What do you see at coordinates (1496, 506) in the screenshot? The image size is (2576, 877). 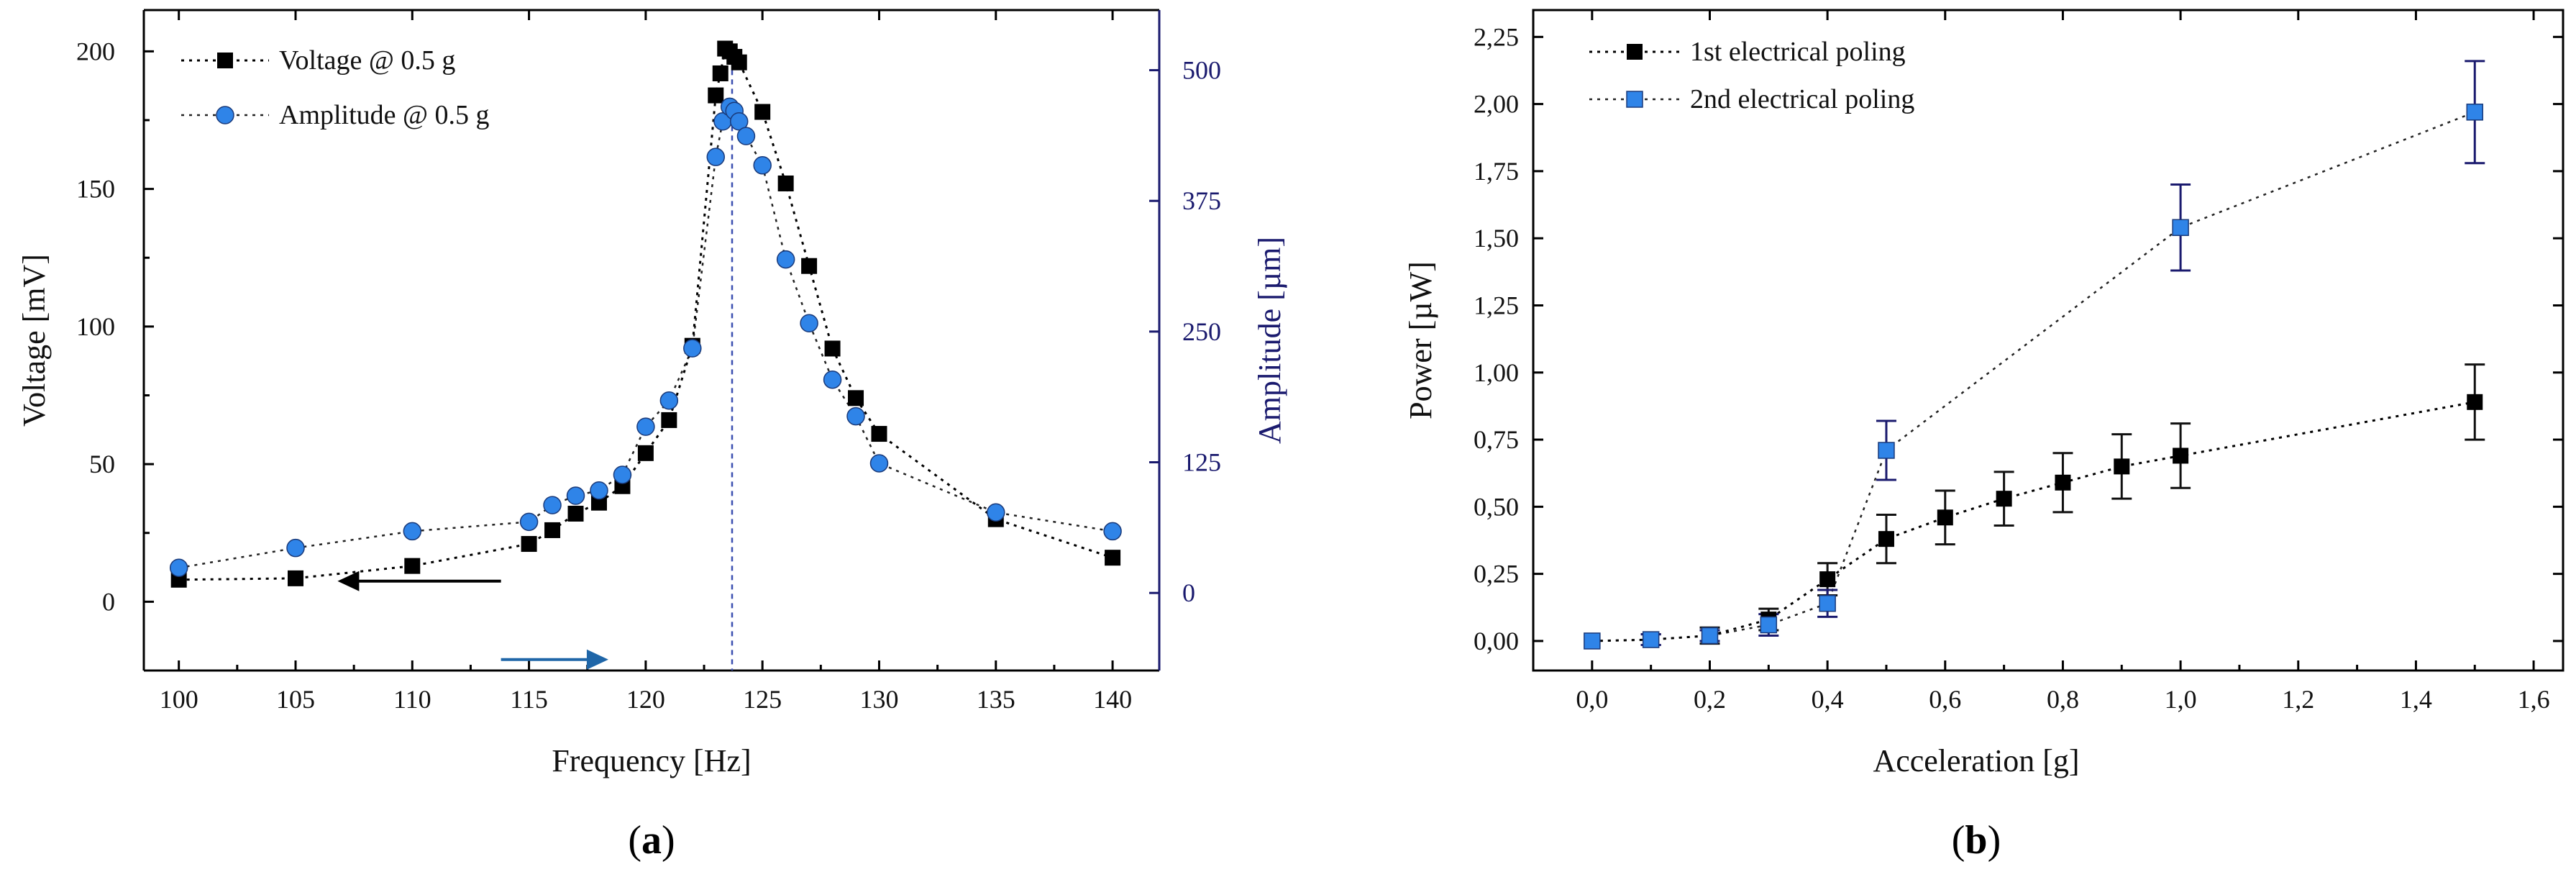 I see `y-tick-label-b: 0,50` at bounding box center [1496, 506].